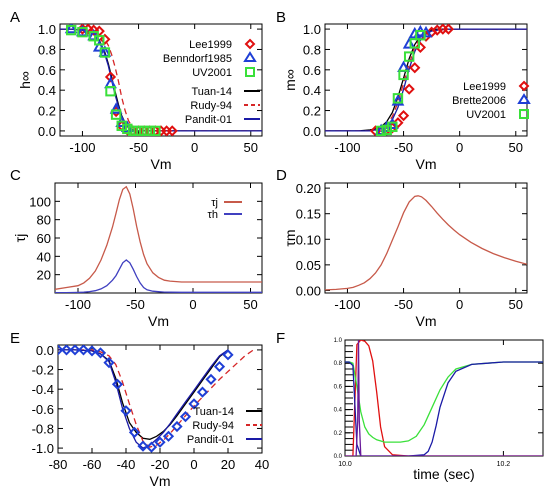 This screenshot has width=550, height=497. What do you see at coordinates (524, 114) in the screenshot?
I see `legend-square-swatch` at bounding box center [524, 114].